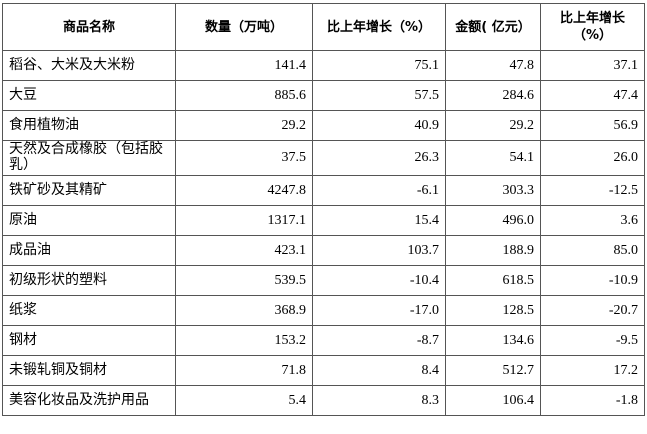 Image resolution: width=647 pixels, height=434 pixels. What do you see at coordinates (493, 27) in the screenshot?
I see `header-cell: 金额( 亿元）` at bounding box center [493, 27].